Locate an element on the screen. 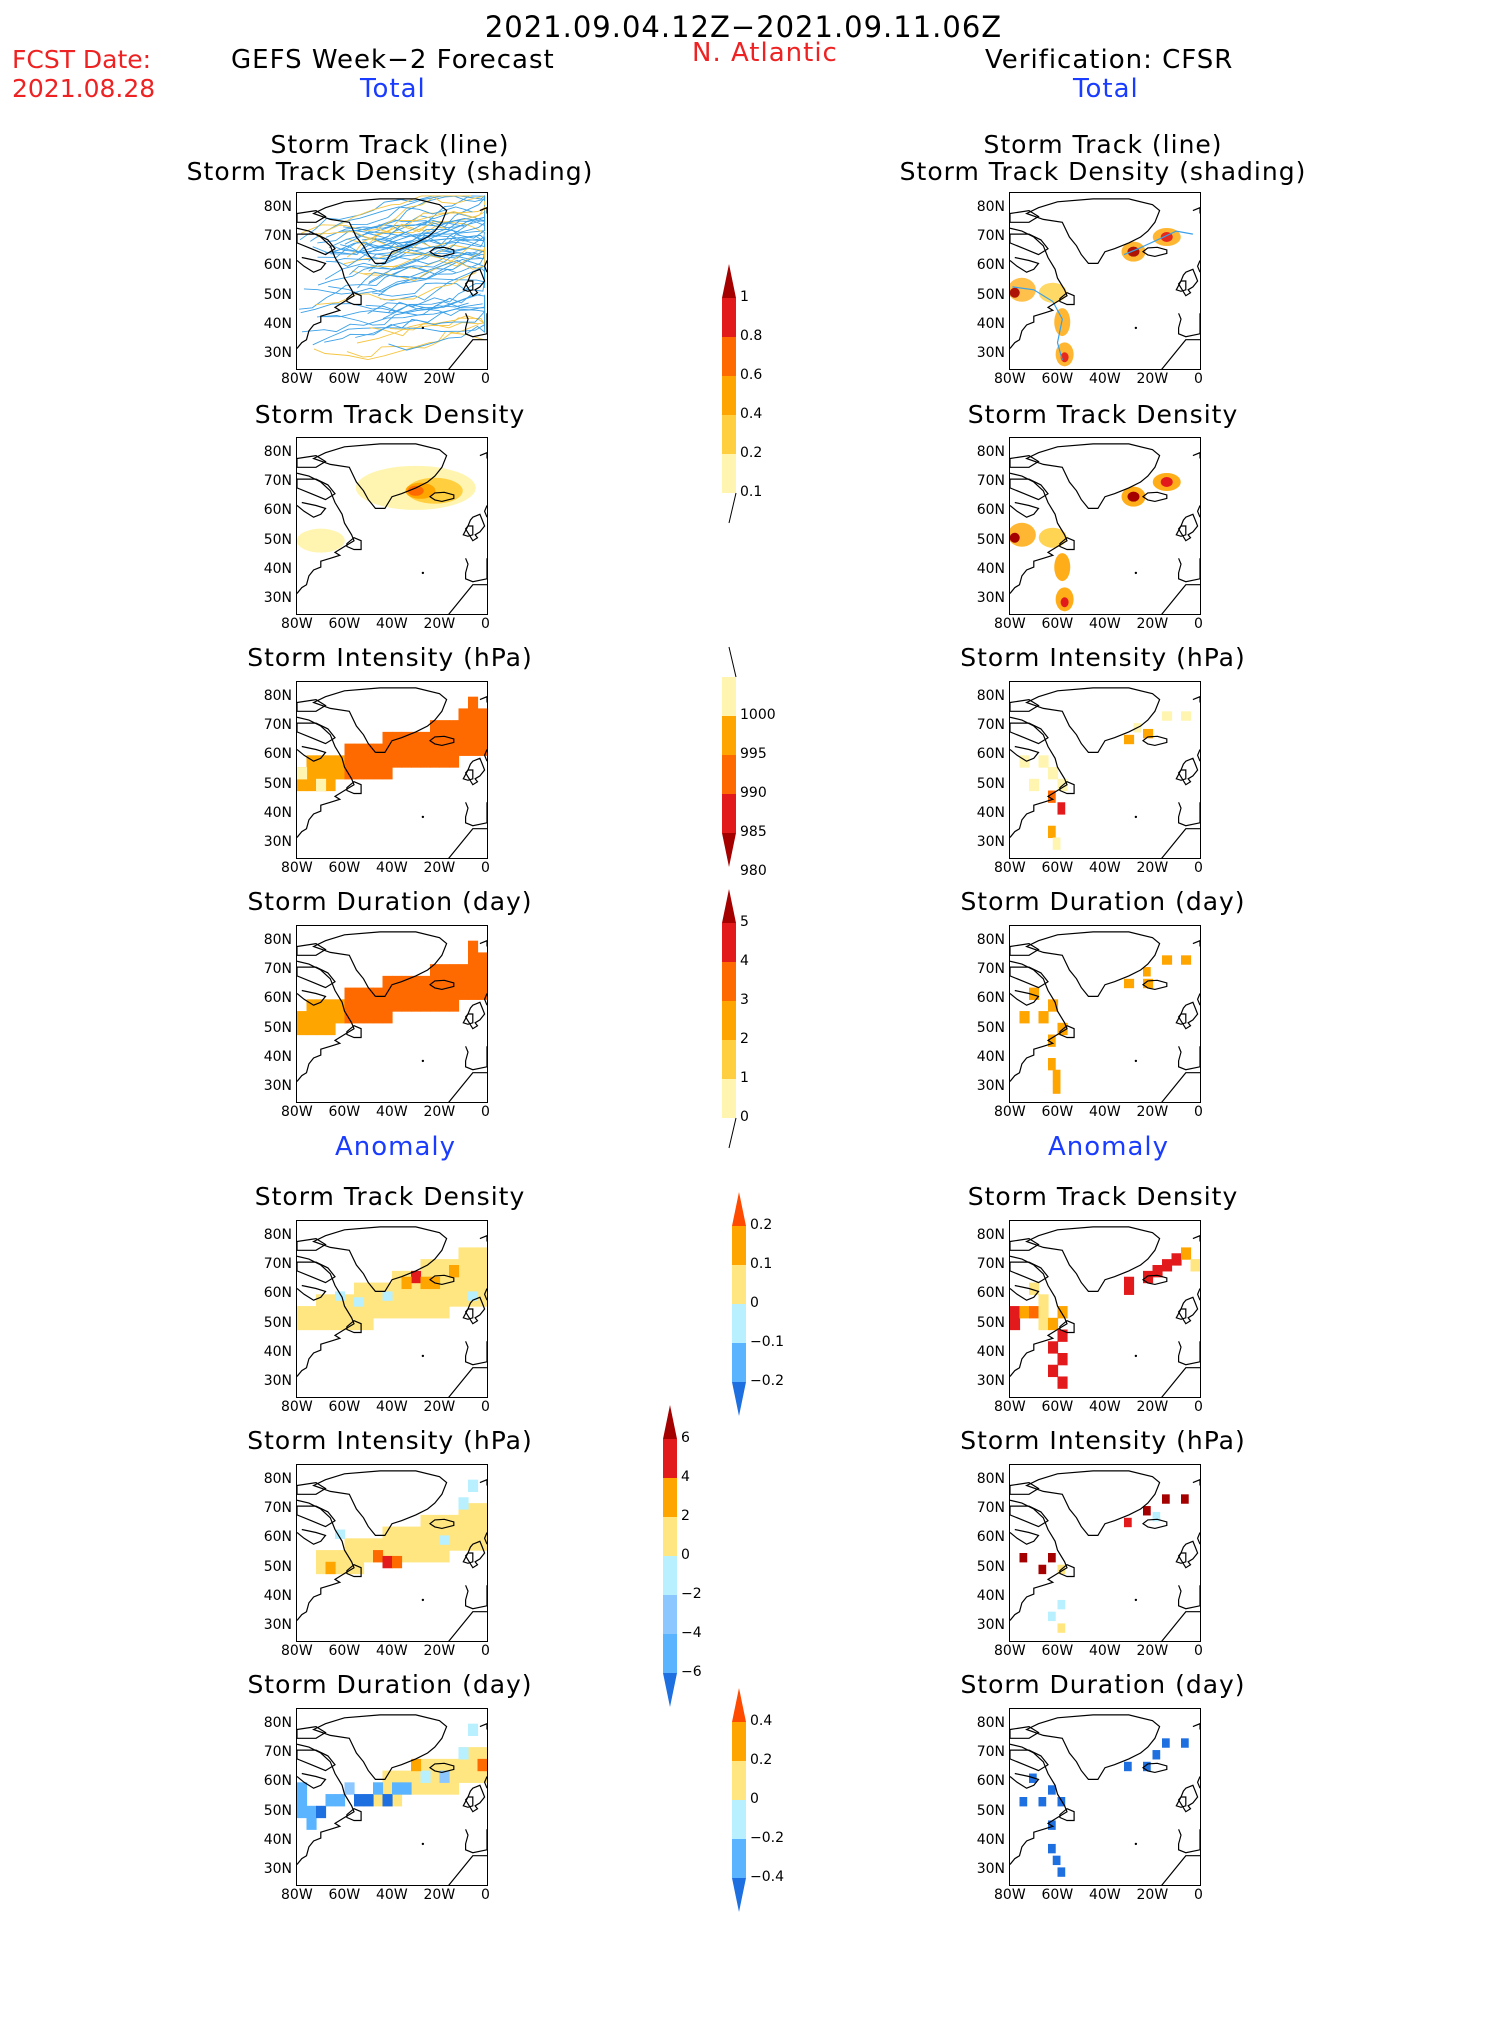 The width and height of the screenshot is (1487, 2032). lon-tick-label: 20W is located at coordinates (439, 868).